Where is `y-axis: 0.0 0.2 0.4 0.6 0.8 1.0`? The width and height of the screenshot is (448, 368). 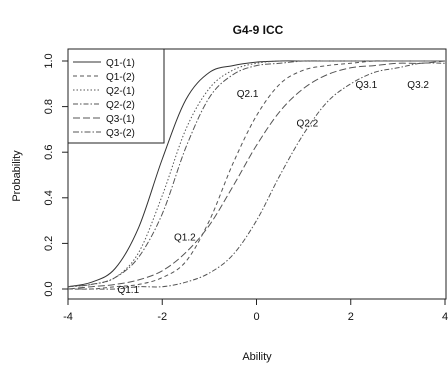
y-axis: 0.0 0.2 0.4 0.6 0.8 1.0 is located at coordinates (55, 175).